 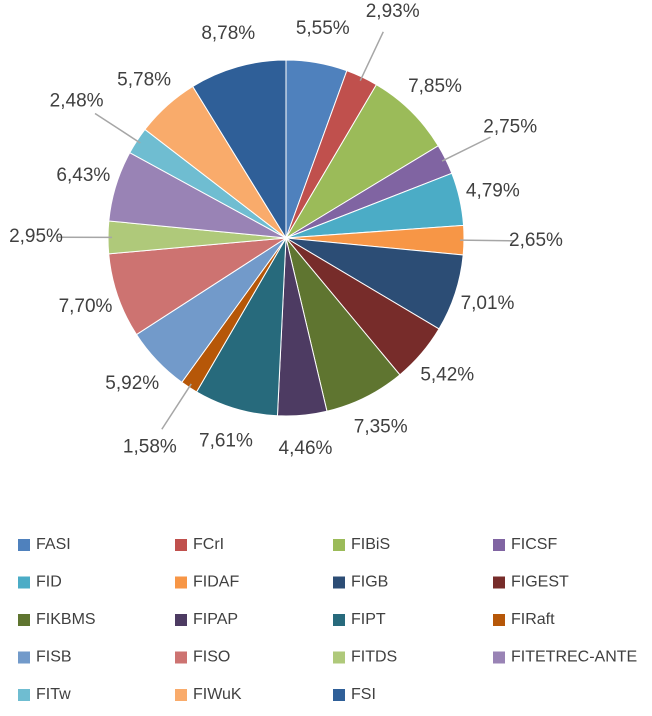 I want to click on data-label: 7,35%, so click(x=381, y=427).